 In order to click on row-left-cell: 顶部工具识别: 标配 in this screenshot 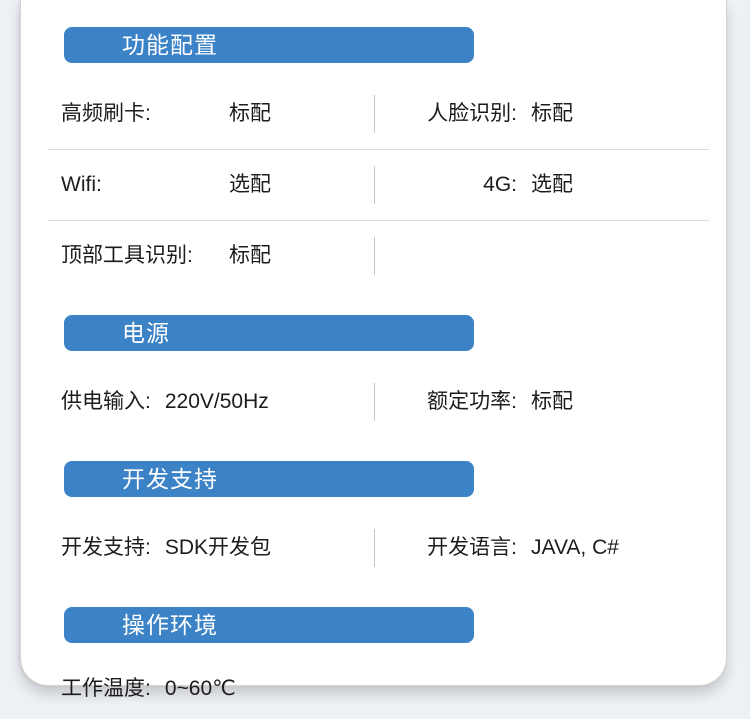, I will do `click(217, 256)`.